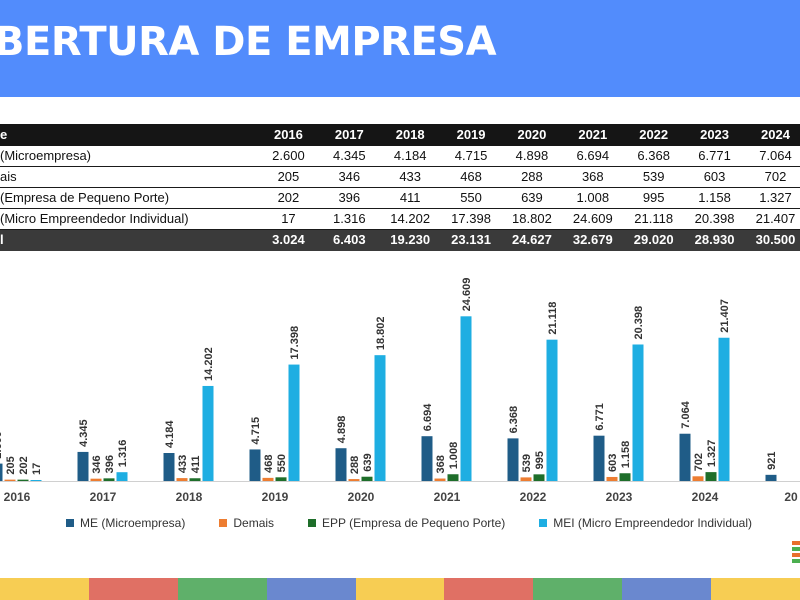 The image size is (800, 600). I want to click on data-label-2020-s2: 639, so click(368, 462).